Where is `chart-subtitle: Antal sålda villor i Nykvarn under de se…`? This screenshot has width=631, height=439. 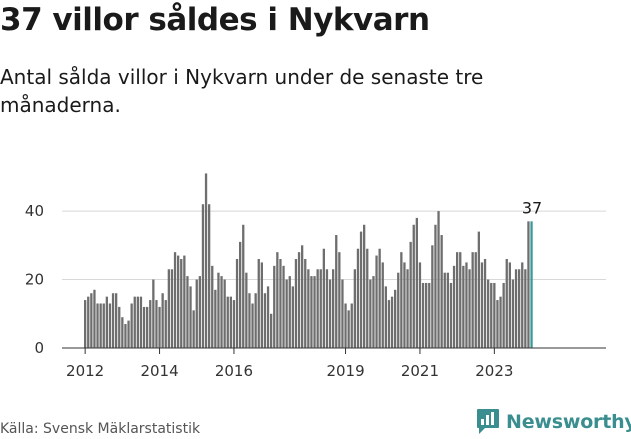
chart-subtitle: Antal sålda villor i Nykvarn under de se… is located at coordinates (242, 91).